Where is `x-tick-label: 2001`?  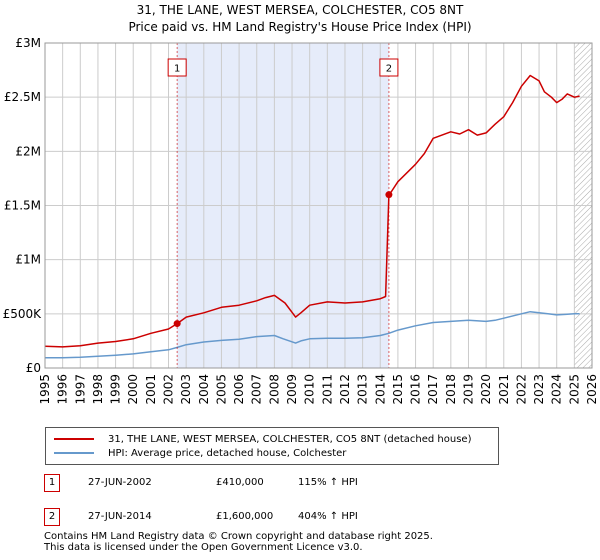 x-tick-label: 2001 is located at coordinates (151, 389).